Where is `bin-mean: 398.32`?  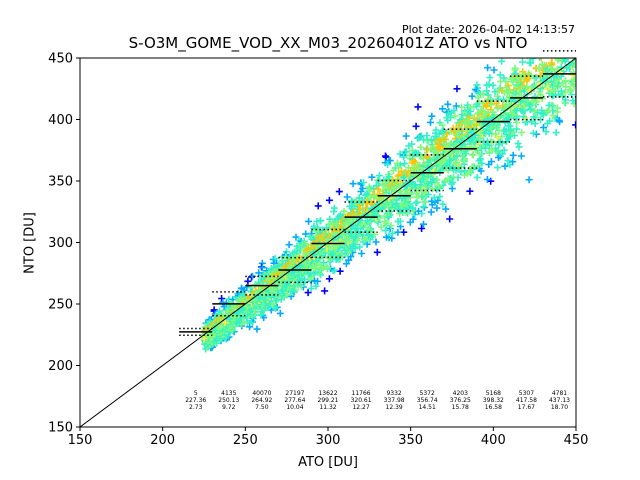 bin-mean: 398.32 is located at coordinates (493, 400).